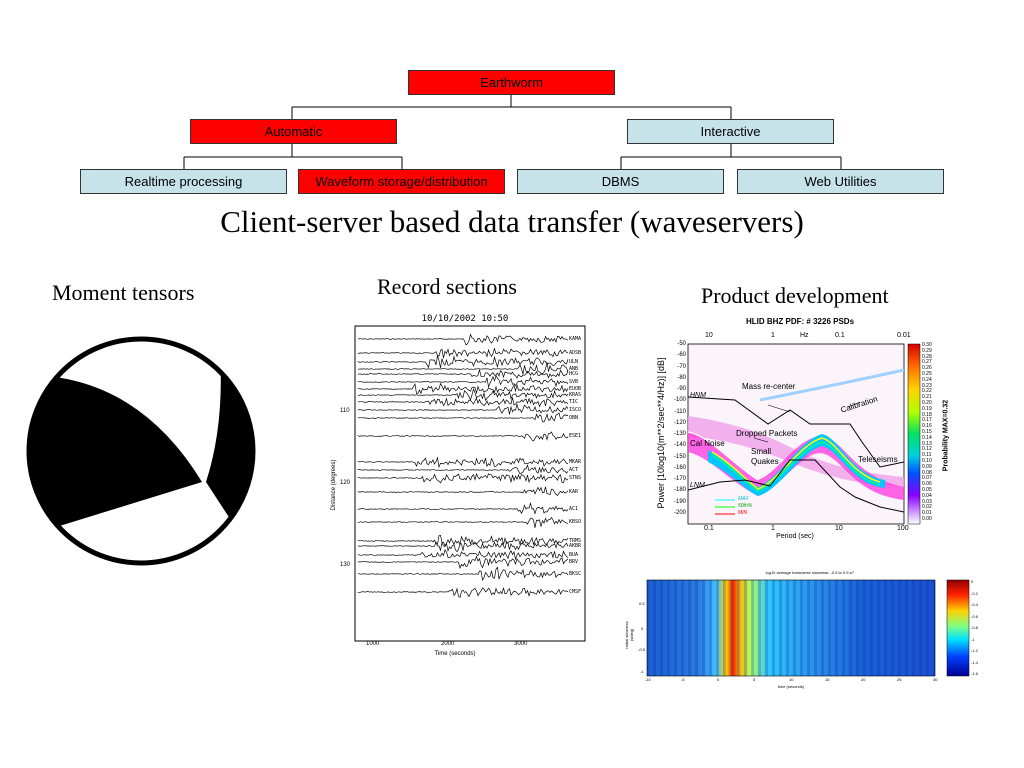 The image size is (1024, 768). I want to click on slowness-xtick: 20, so click(863, 679).